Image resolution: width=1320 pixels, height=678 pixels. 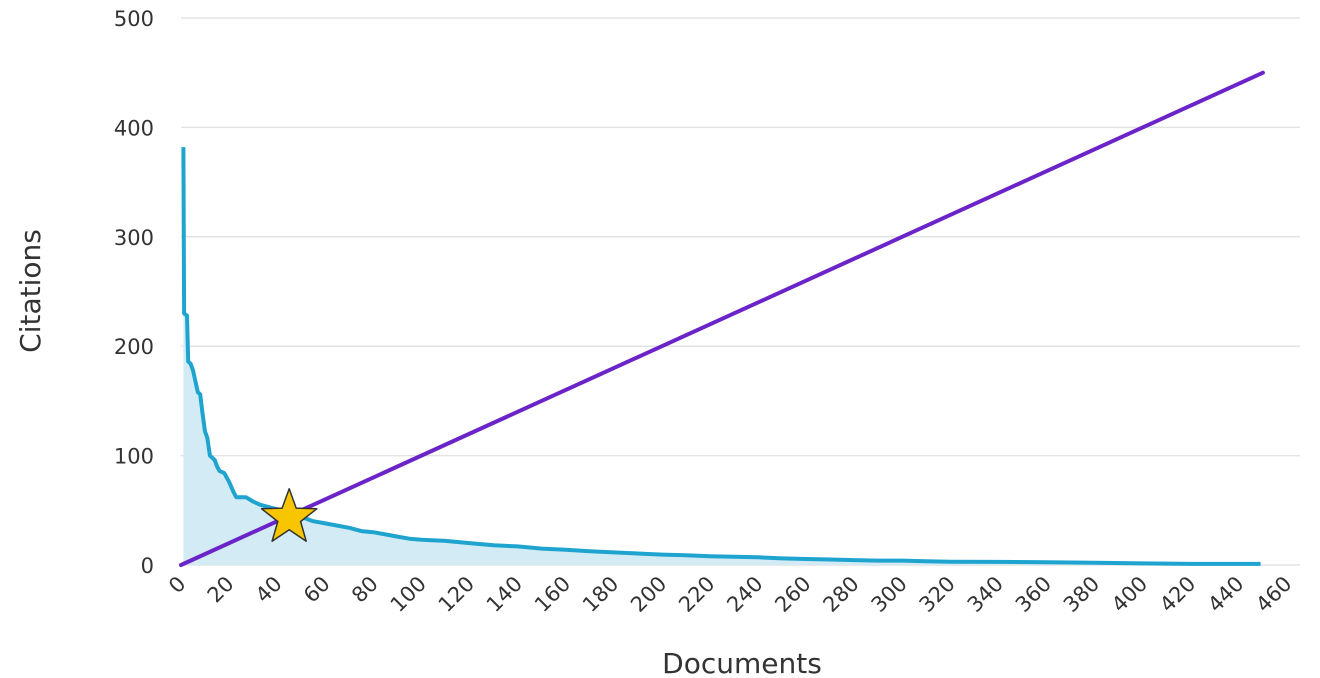 I want to click on x-tick-label: 420, so click(x=1177, y=594).